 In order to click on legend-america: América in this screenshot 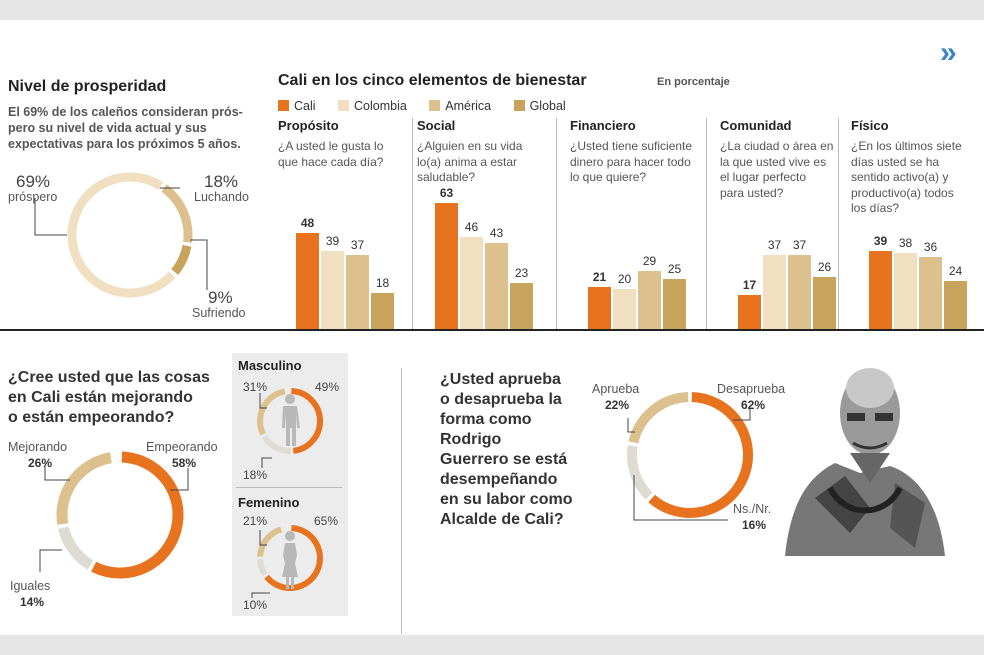, I will do `click(460, 106)`.